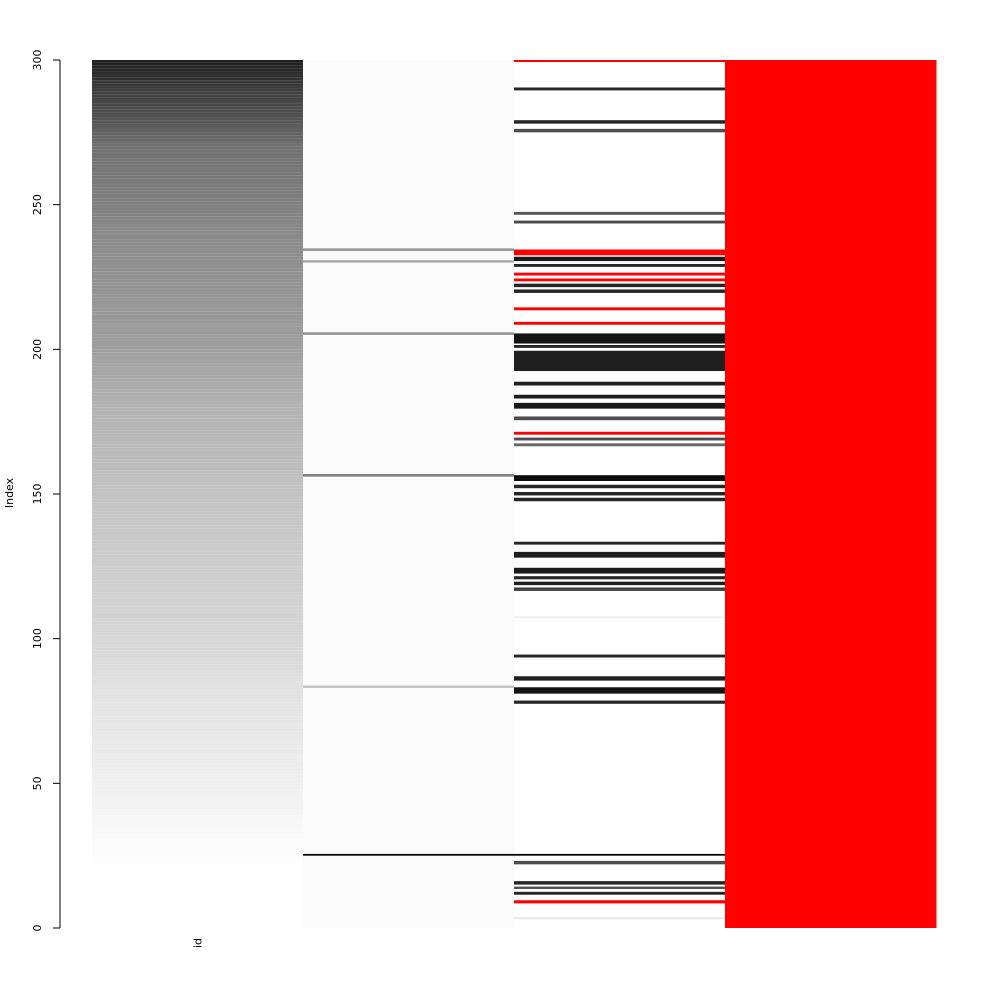 The width and height of the screenshot is (1000, 1000). Describe the element at coordinates (45, 491) in the screenshot. I see `y-axis-ticks: 0 50 100 150 200 250 300` at that location.